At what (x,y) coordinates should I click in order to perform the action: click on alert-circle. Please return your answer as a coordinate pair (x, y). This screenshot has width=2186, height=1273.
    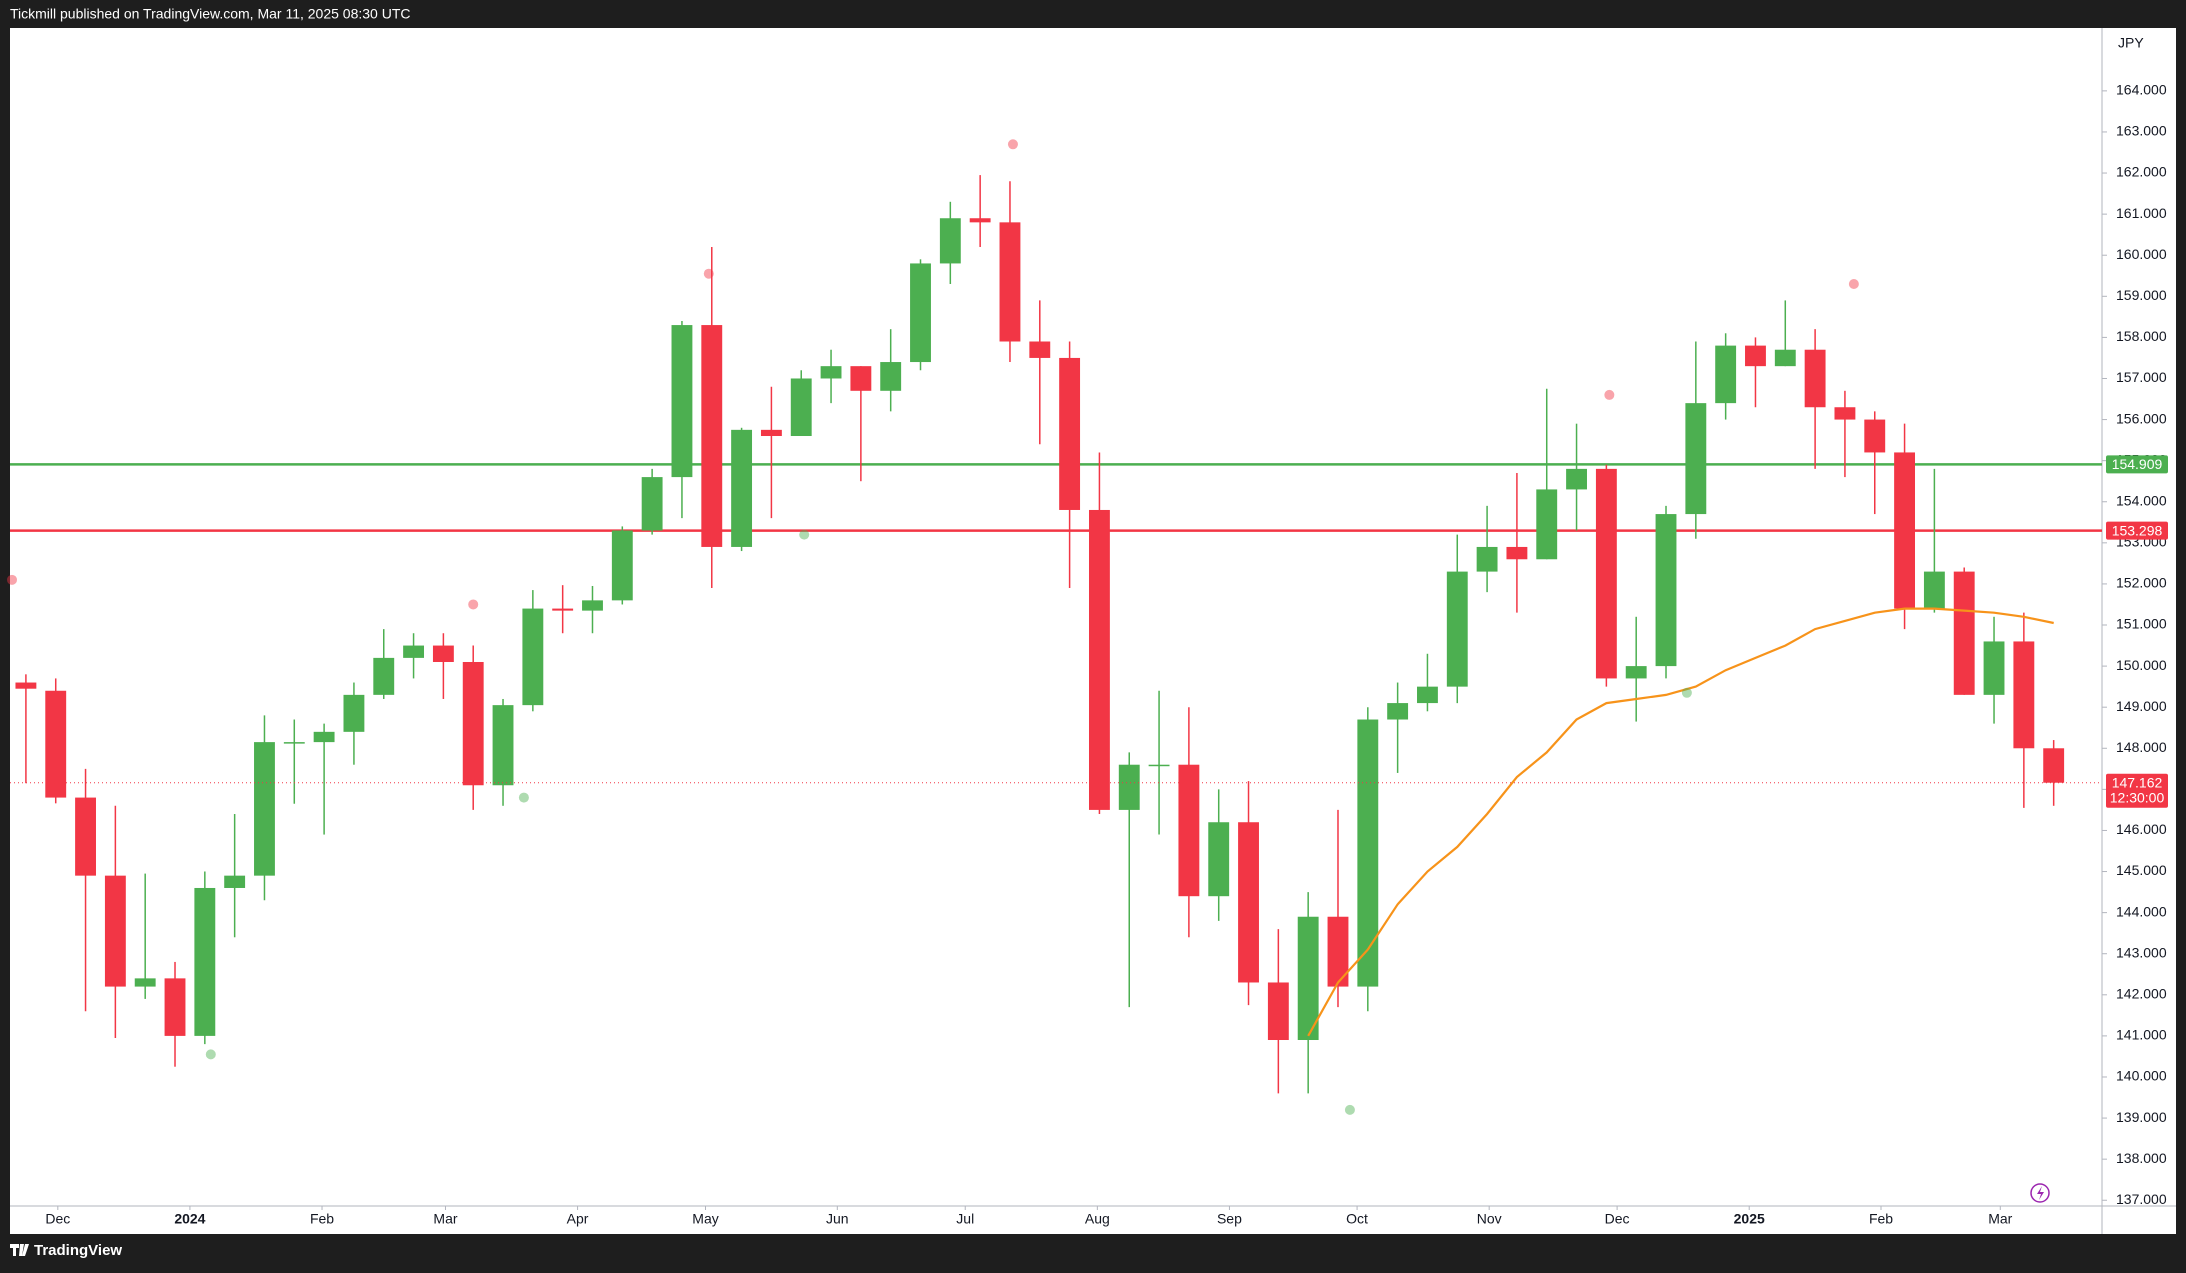
    Looking at the image, I should click on (2040, 1193).